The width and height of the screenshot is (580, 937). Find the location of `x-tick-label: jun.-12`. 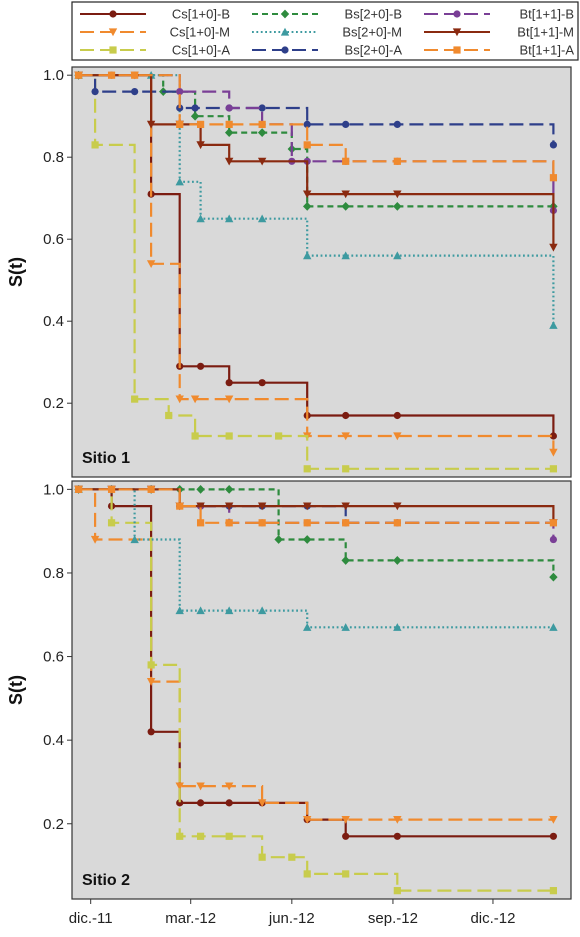

x-tick-label: jun.-12 is located at coordinates (291, 918).